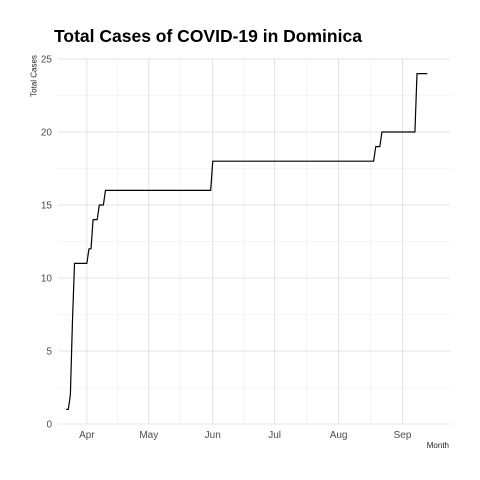 The image size is (480, 480). Describe the element at coordinates (403, 435) in the screenshot. I see `x-tick-label: Sep` at that location.